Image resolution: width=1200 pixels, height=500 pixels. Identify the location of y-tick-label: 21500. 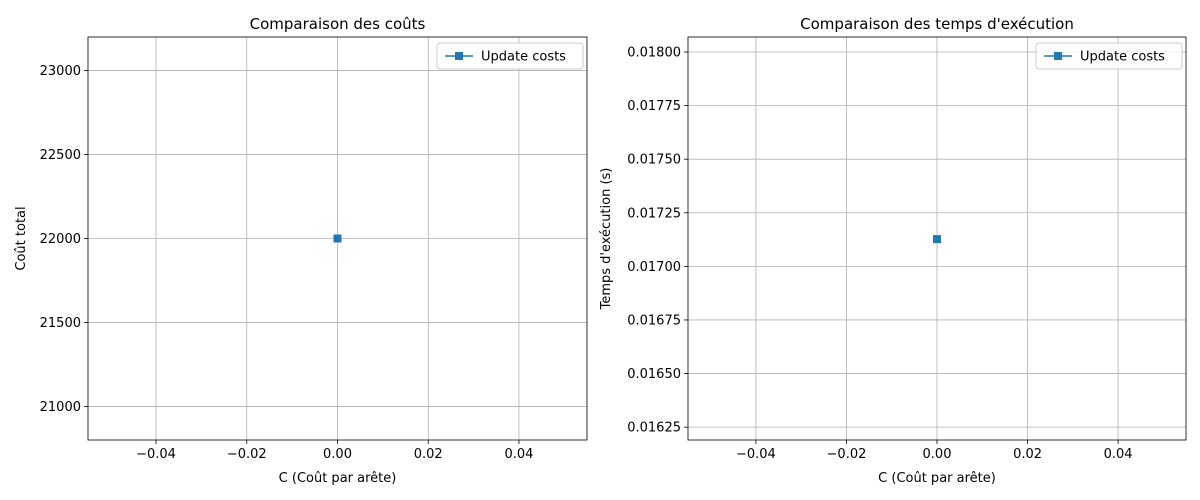
(60, 323).